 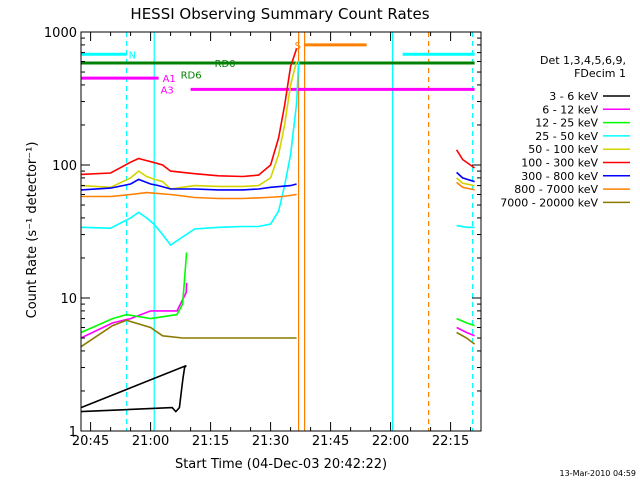 What do you see at coordinates (566, 136) in the screenshot?
I see `legend-entry-label: 25 - 50 keV` at bounding box center [566, 136].